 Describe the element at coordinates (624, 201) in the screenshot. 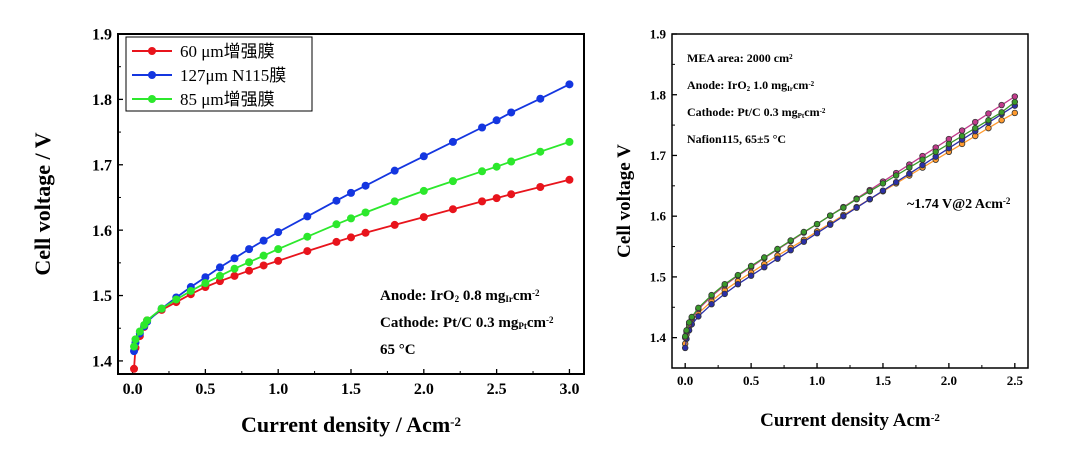

I see `y-axis-title: Cell voltage V` at that location.